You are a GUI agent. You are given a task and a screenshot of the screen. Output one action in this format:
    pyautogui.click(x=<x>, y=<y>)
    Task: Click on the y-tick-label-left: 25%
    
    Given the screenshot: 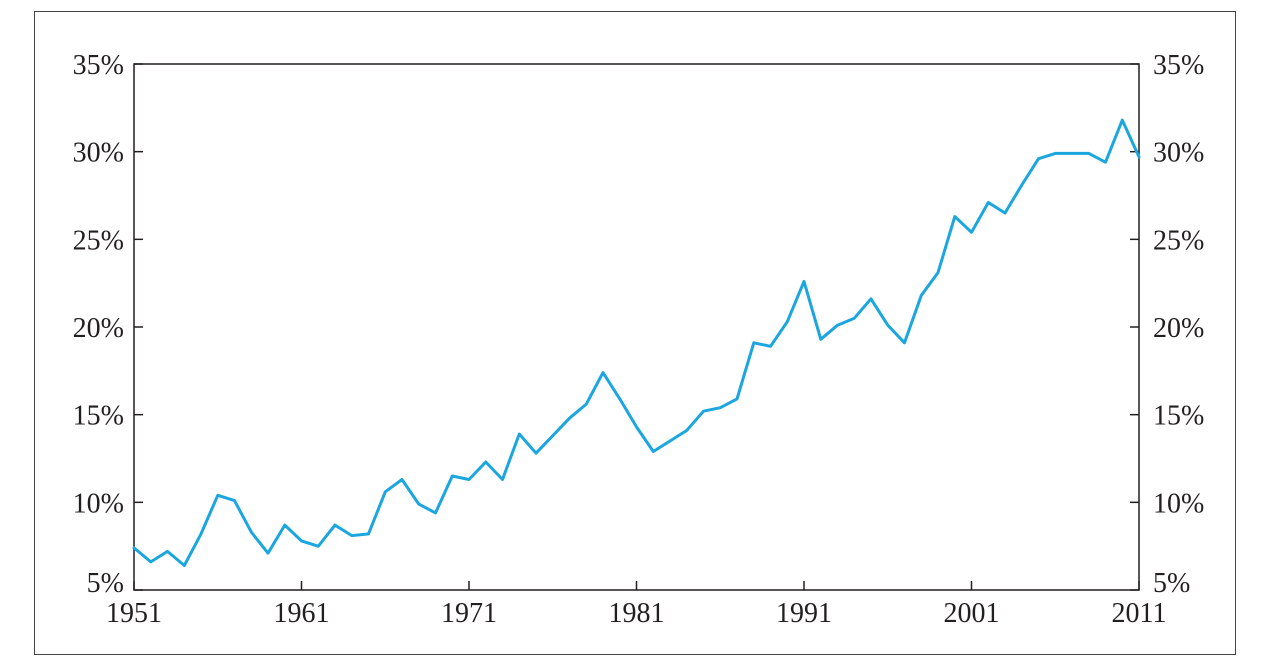 What is the action you would take?
    pyautogui.click(x=98, y=240)
    